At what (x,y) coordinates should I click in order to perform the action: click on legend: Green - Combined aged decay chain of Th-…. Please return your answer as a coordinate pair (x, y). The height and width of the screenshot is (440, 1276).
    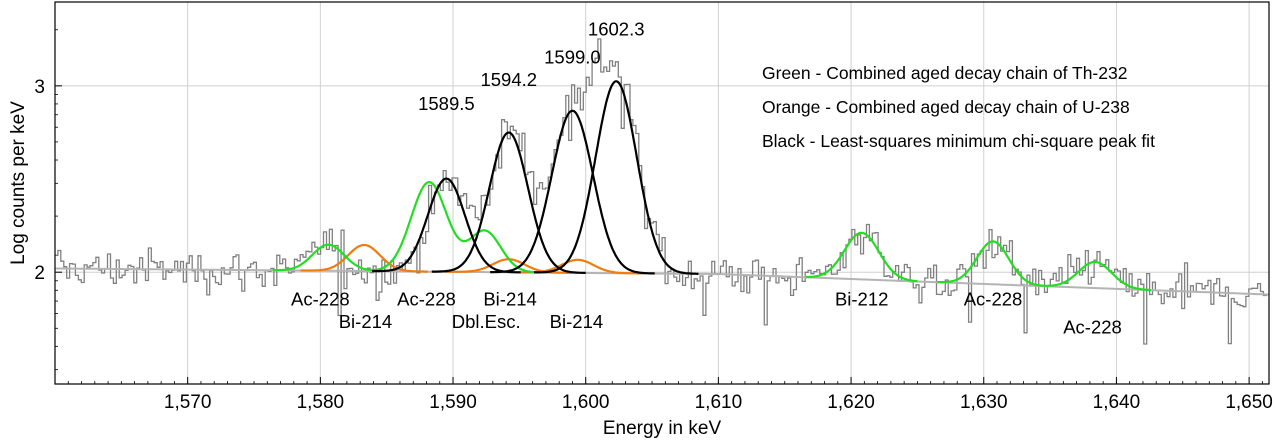
    Looking at the image, I should click on (958, 107).